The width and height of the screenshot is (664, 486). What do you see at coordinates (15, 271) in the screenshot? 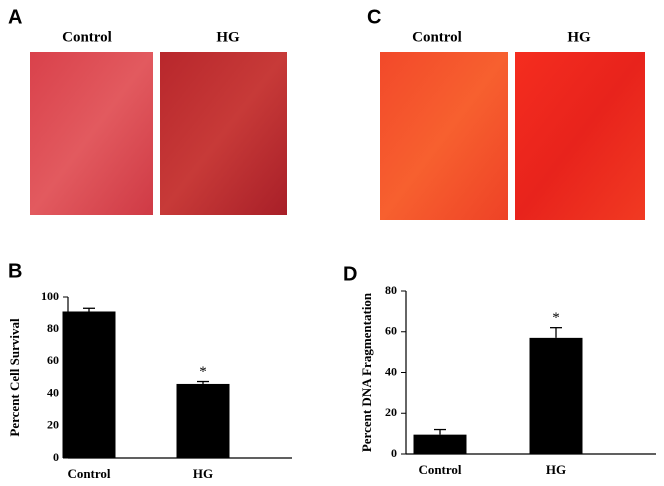
I see `panel-label: B` at bounding box center [15, 271].